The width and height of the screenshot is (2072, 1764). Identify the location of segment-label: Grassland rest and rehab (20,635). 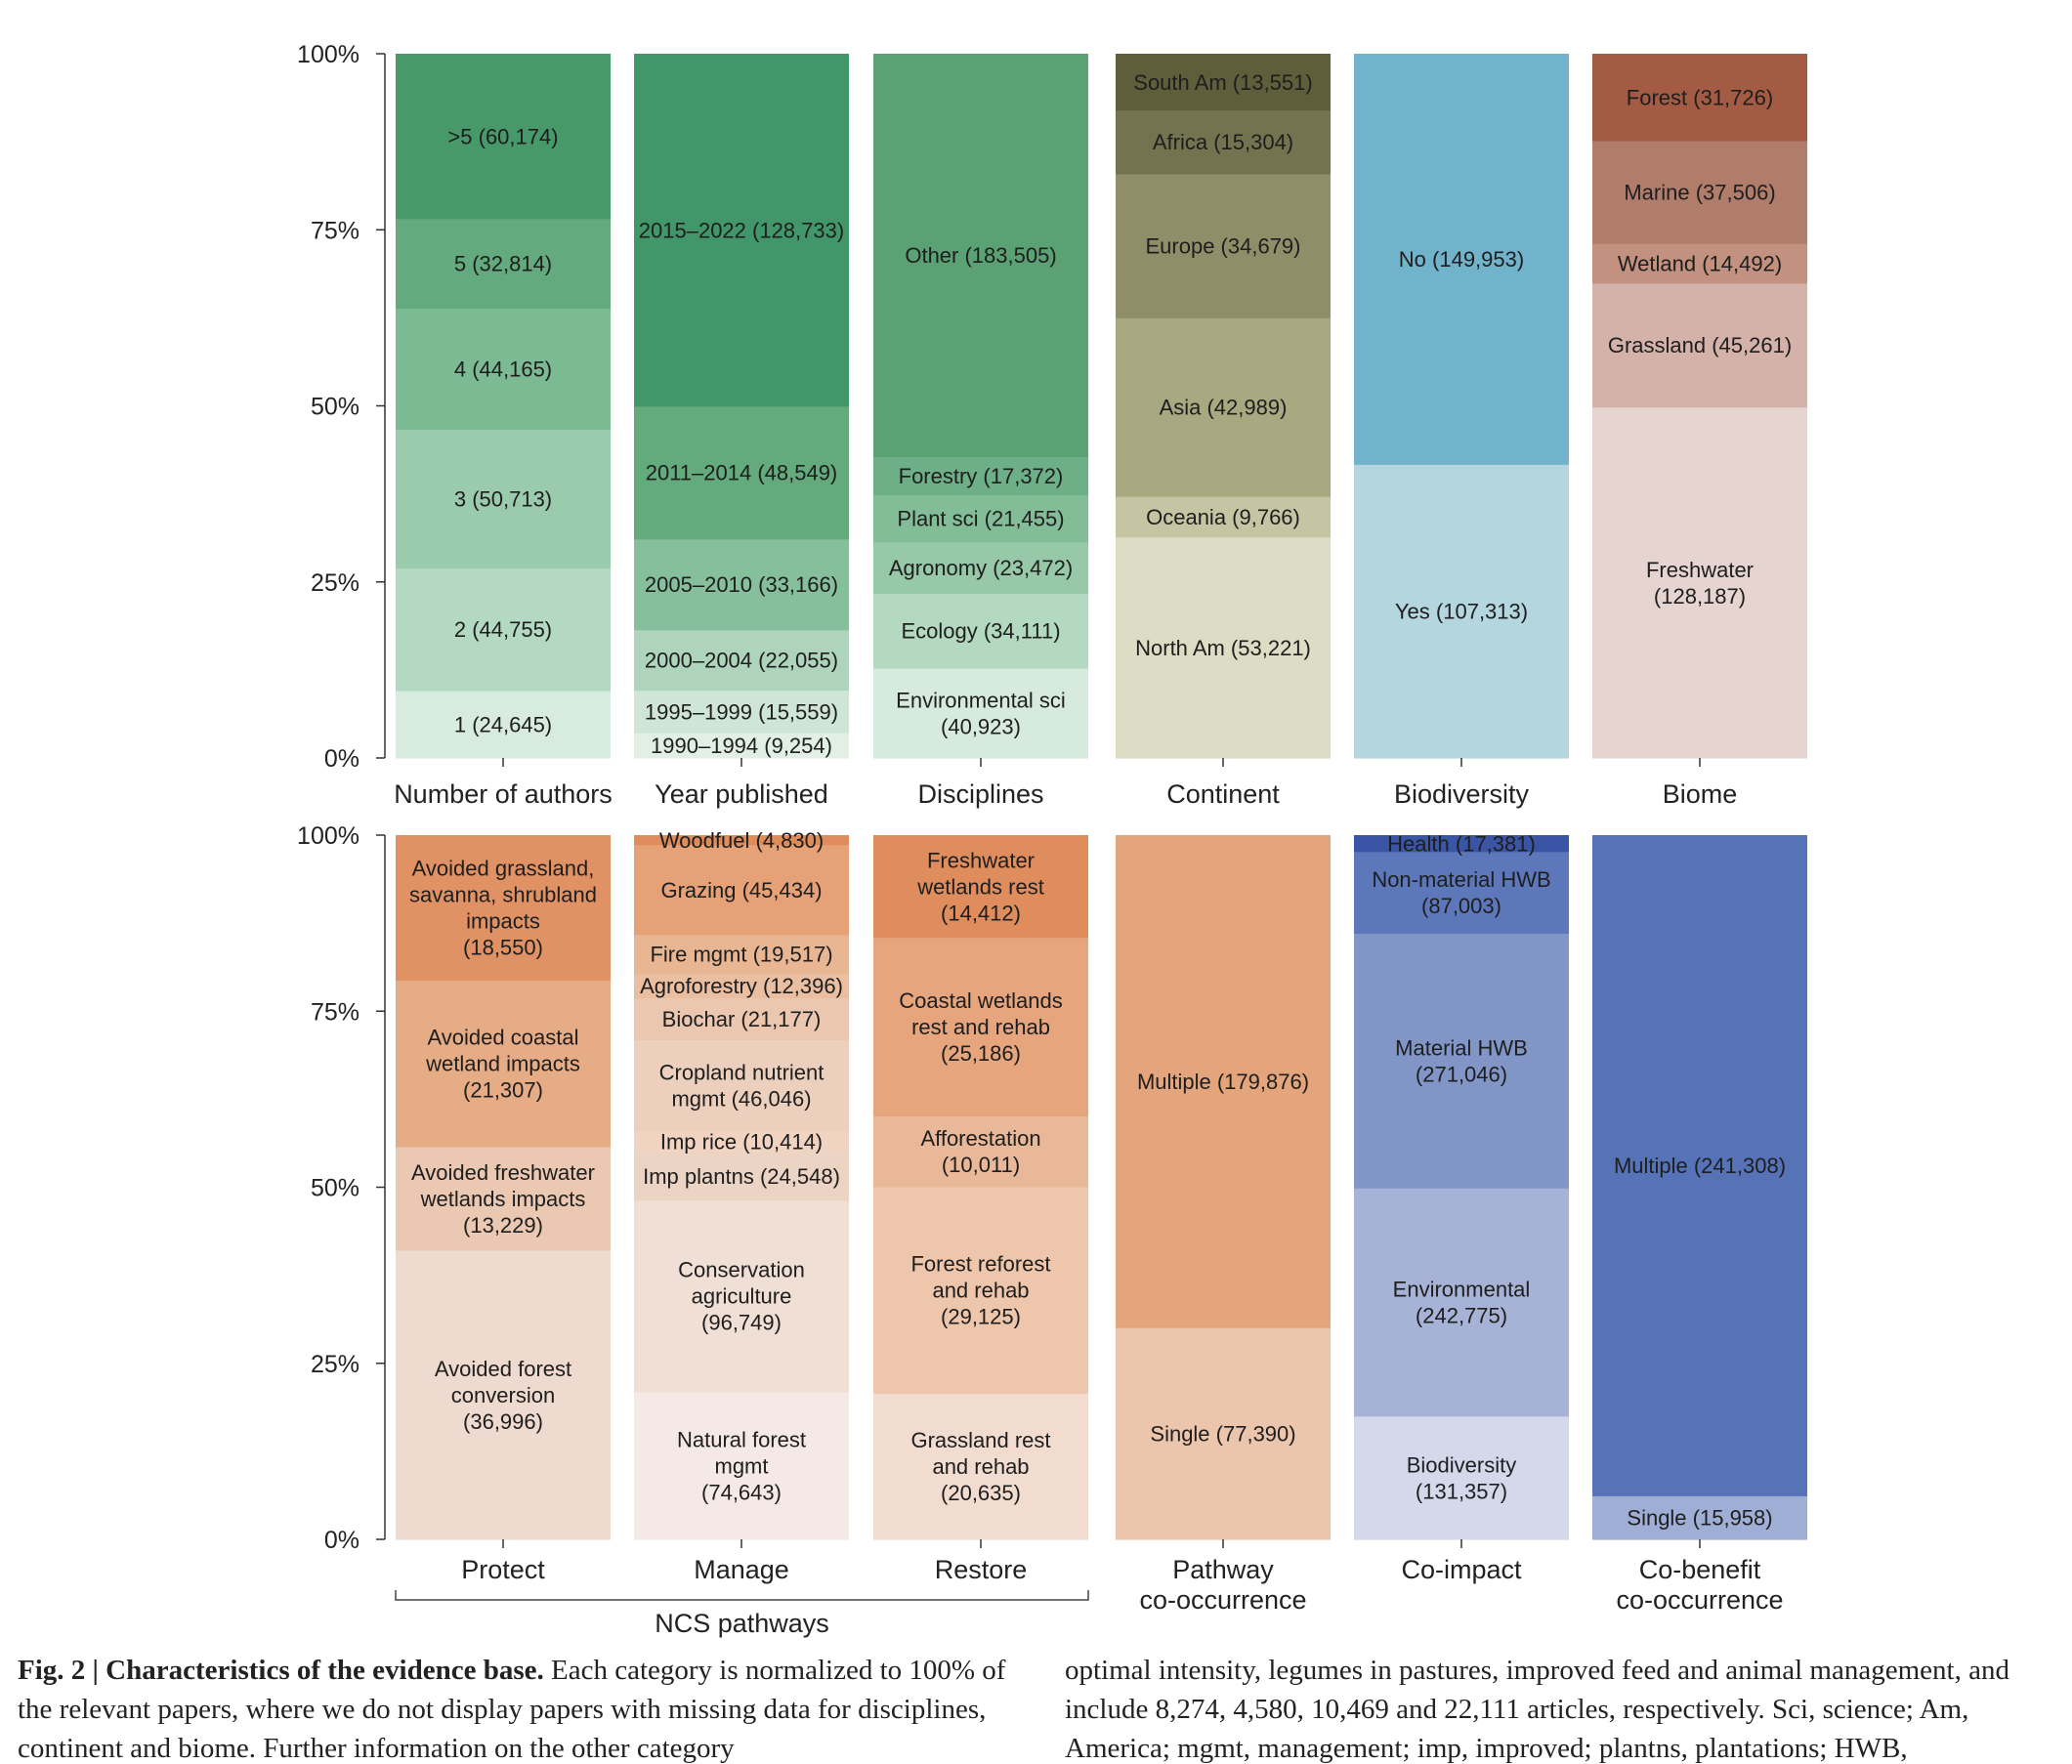
(980, 1466).